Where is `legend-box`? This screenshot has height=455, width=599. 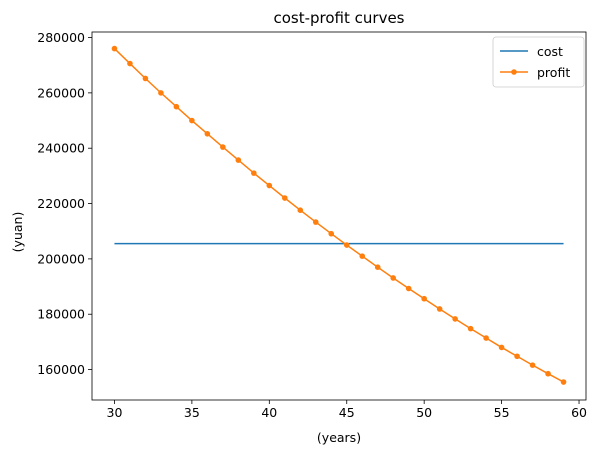
legend-box is located at coordinates (538, 62).